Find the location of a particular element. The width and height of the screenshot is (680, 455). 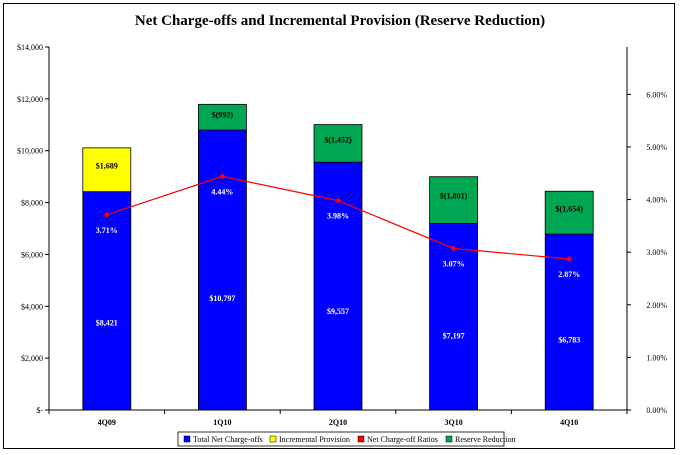

legend-box is located at coordinates (341, 439).